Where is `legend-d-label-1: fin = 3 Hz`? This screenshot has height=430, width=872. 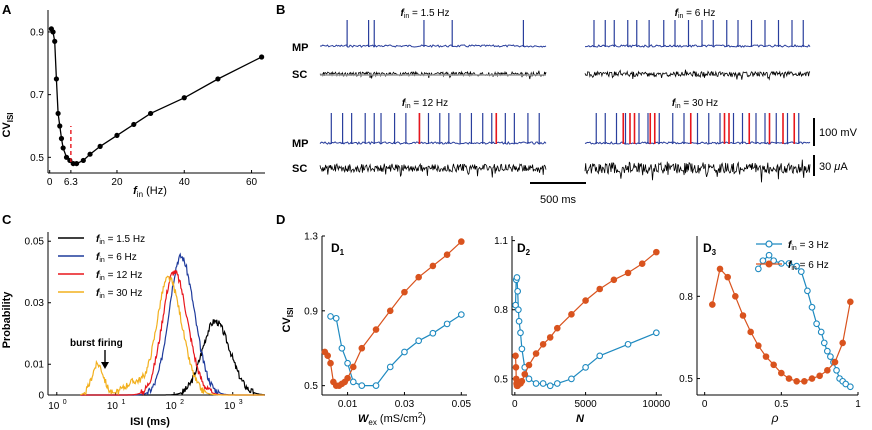
legend-d-label-1: fin = 3 Hz is located at coordinates (808, 246).